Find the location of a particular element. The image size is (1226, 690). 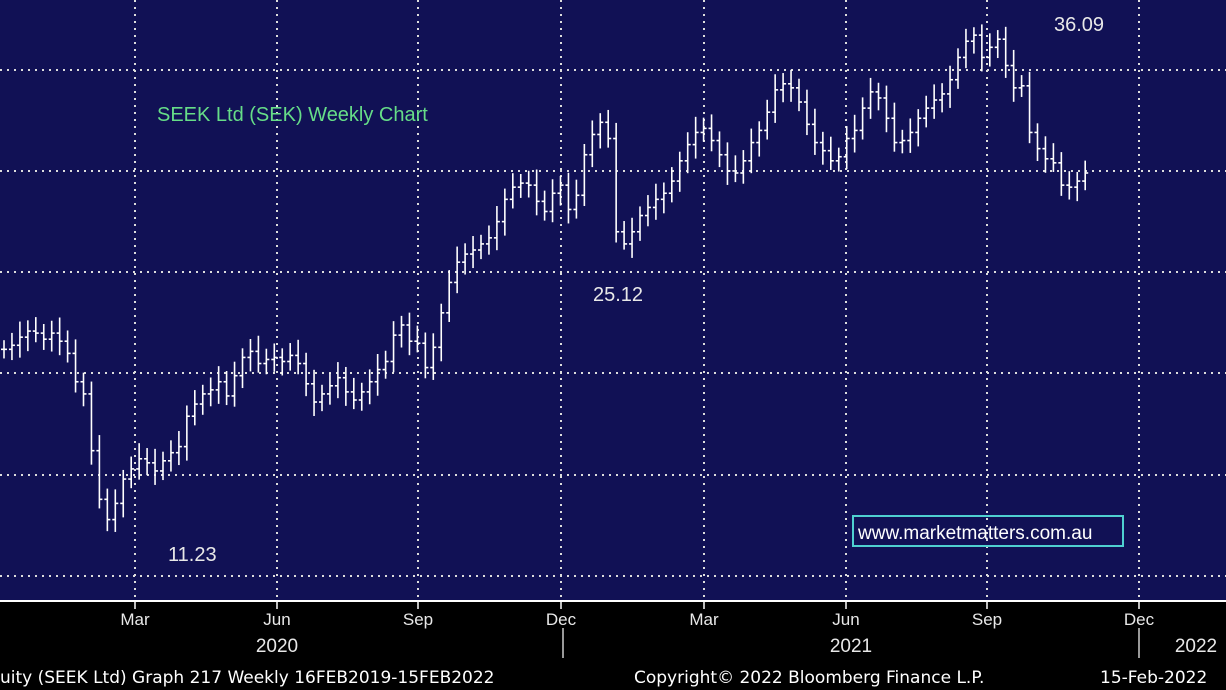

annotation-low: 11.23 is located at coordinates (192, 555).